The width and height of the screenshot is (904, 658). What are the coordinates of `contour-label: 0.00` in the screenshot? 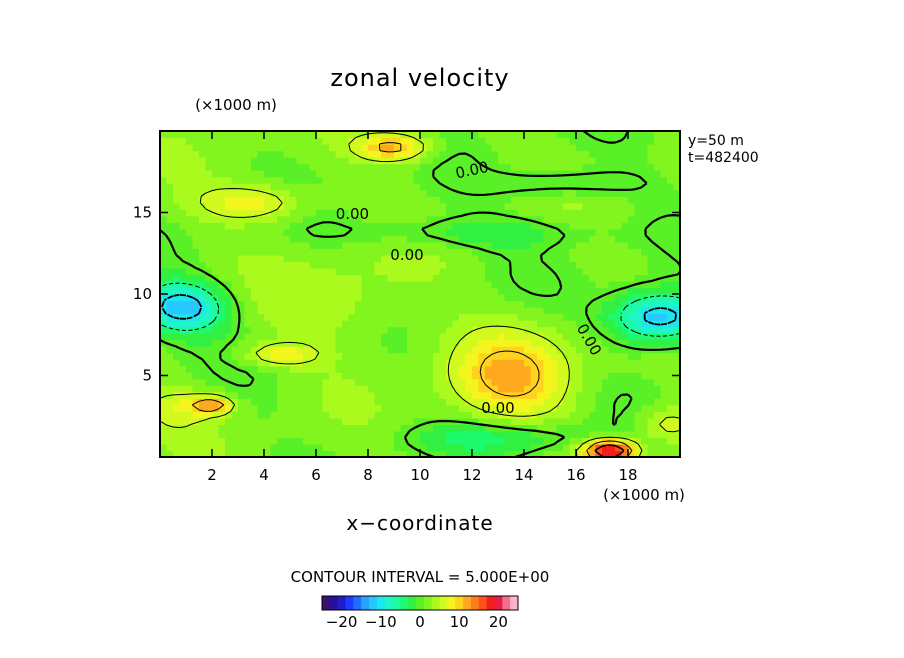 It's located at (352, 214).